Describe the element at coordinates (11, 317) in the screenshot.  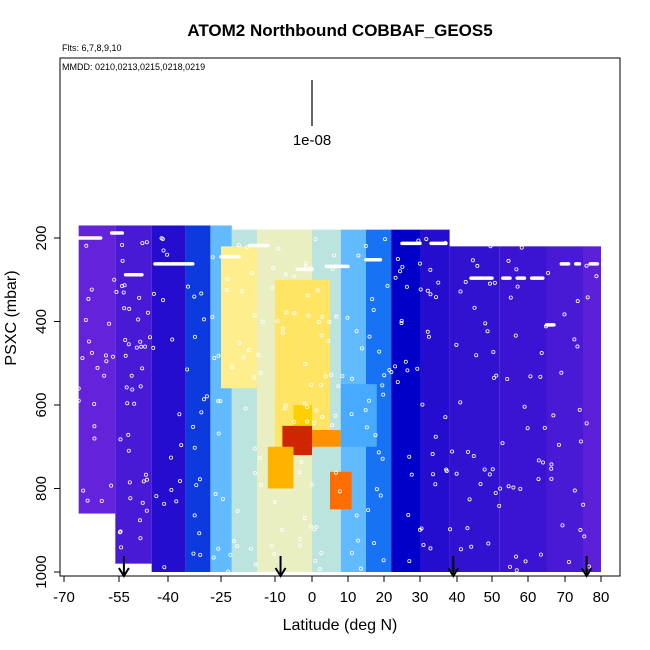
I see `y-axis-label: PSXC (mbar)` at that location.